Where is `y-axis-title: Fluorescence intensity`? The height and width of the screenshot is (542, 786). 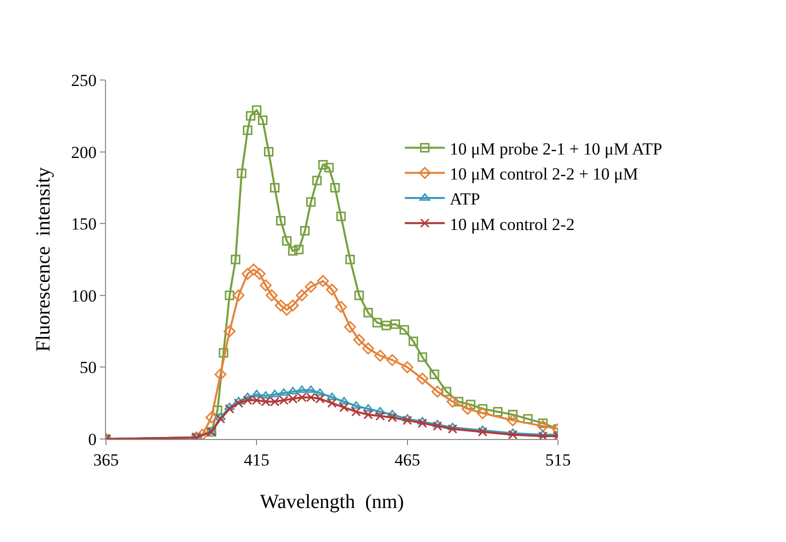
y-axis-title: Fluorescence intensity is located at coordinates (43, 259).